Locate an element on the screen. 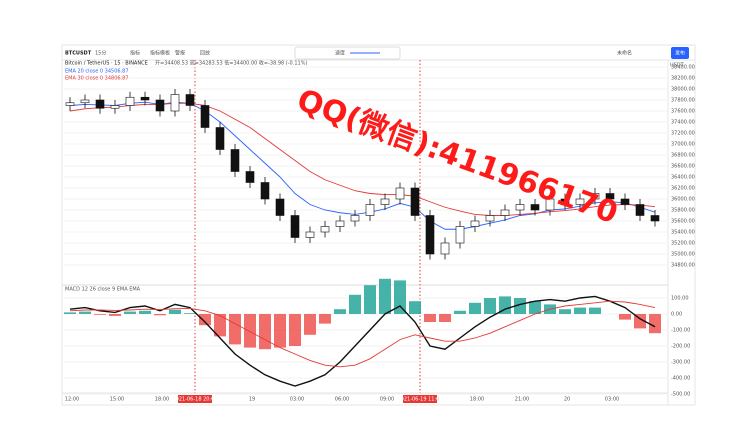 This screenshot has height=426, width=750. time-label: 20 is located at coordinates (567, 400).